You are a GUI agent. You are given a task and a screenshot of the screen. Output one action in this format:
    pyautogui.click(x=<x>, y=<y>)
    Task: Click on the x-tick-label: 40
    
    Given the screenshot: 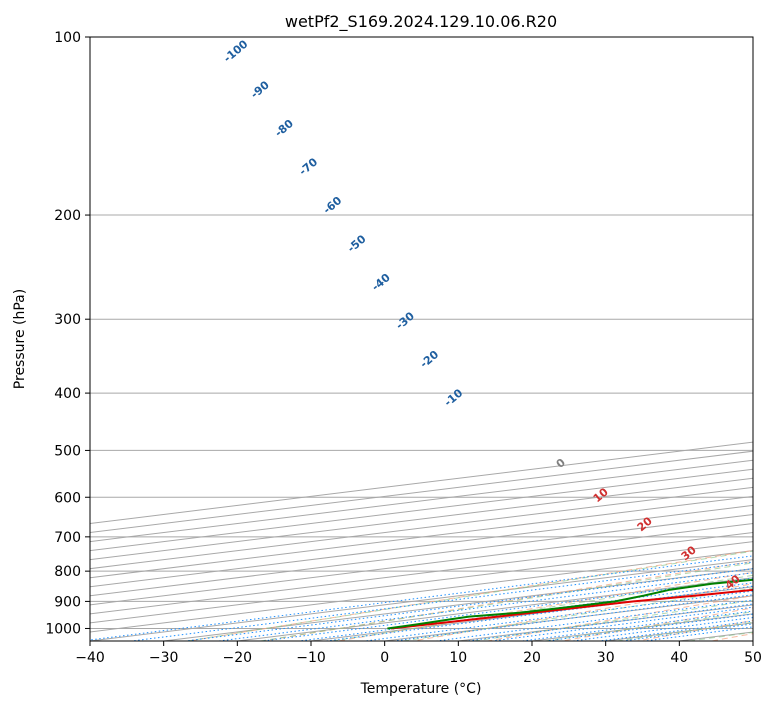 What is the action you would take?
    pyautogui.click(x=679, y=658)
    